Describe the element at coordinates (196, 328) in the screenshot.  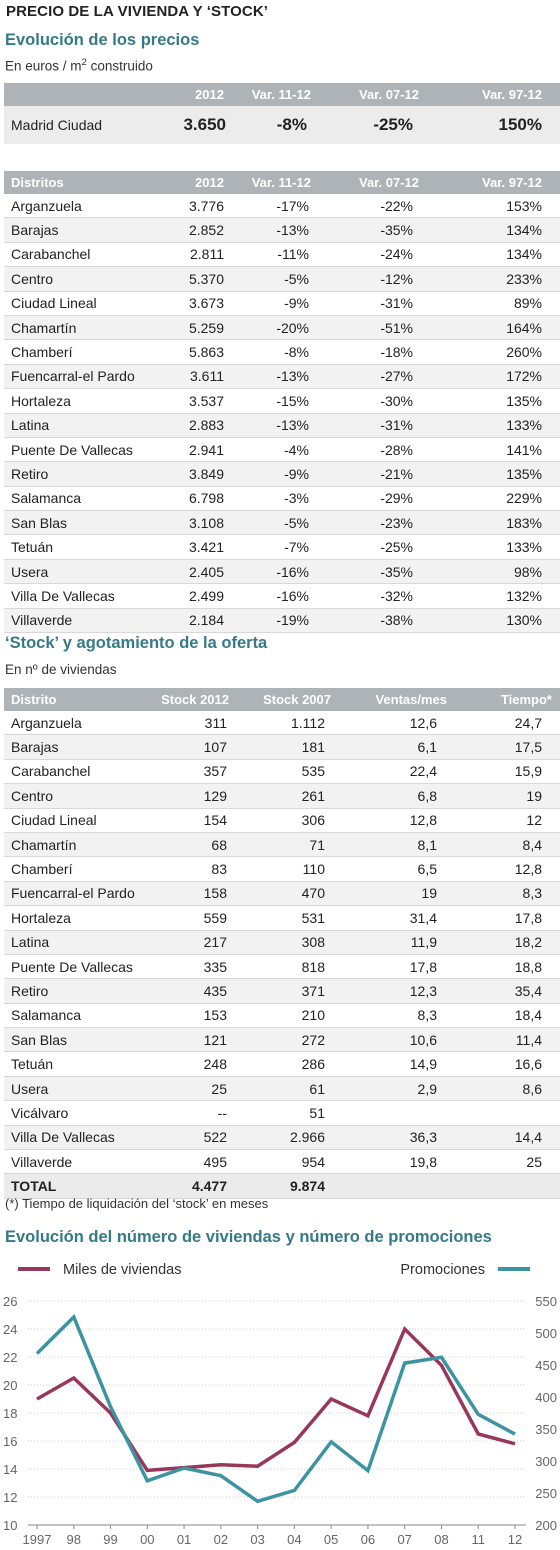
I see `table-cell: 5.259` at that location.